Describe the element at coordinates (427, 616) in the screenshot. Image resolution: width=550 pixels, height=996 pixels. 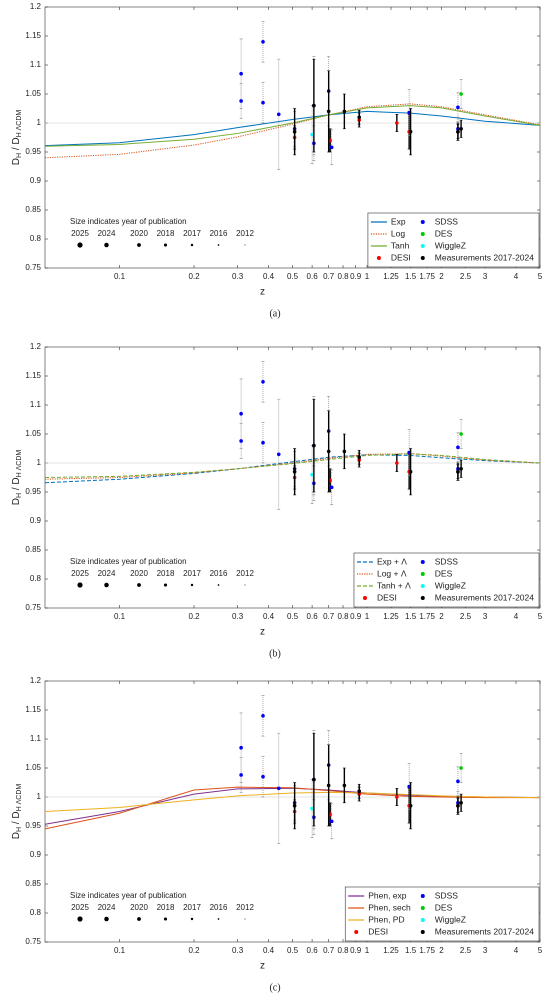
I see `x-tick-label: 1.75` at that location.